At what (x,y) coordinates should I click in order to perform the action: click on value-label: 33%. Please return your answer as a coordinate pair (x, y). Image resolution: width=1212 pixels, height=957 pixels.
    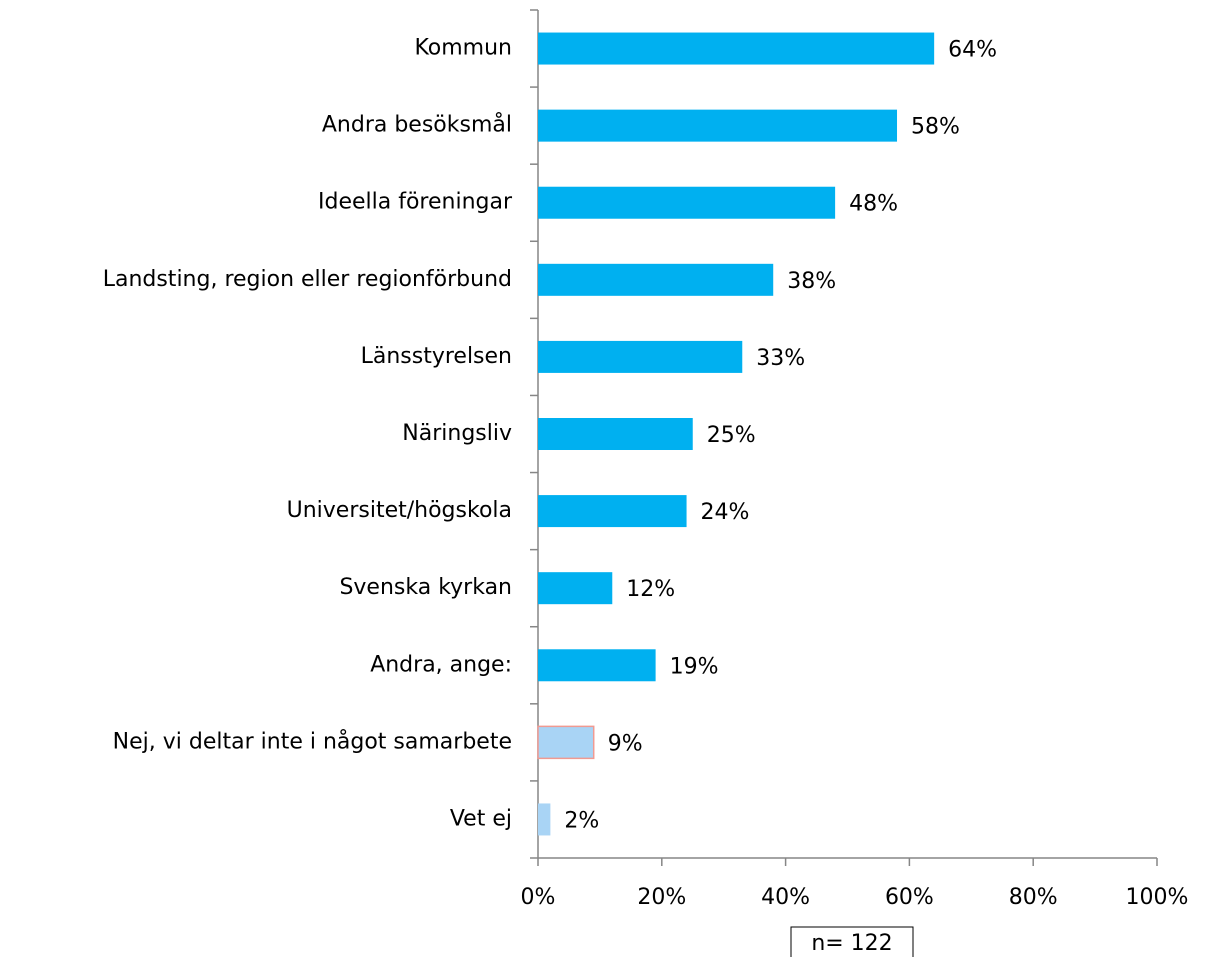
    Looking at the image, I should click on (780, 358).